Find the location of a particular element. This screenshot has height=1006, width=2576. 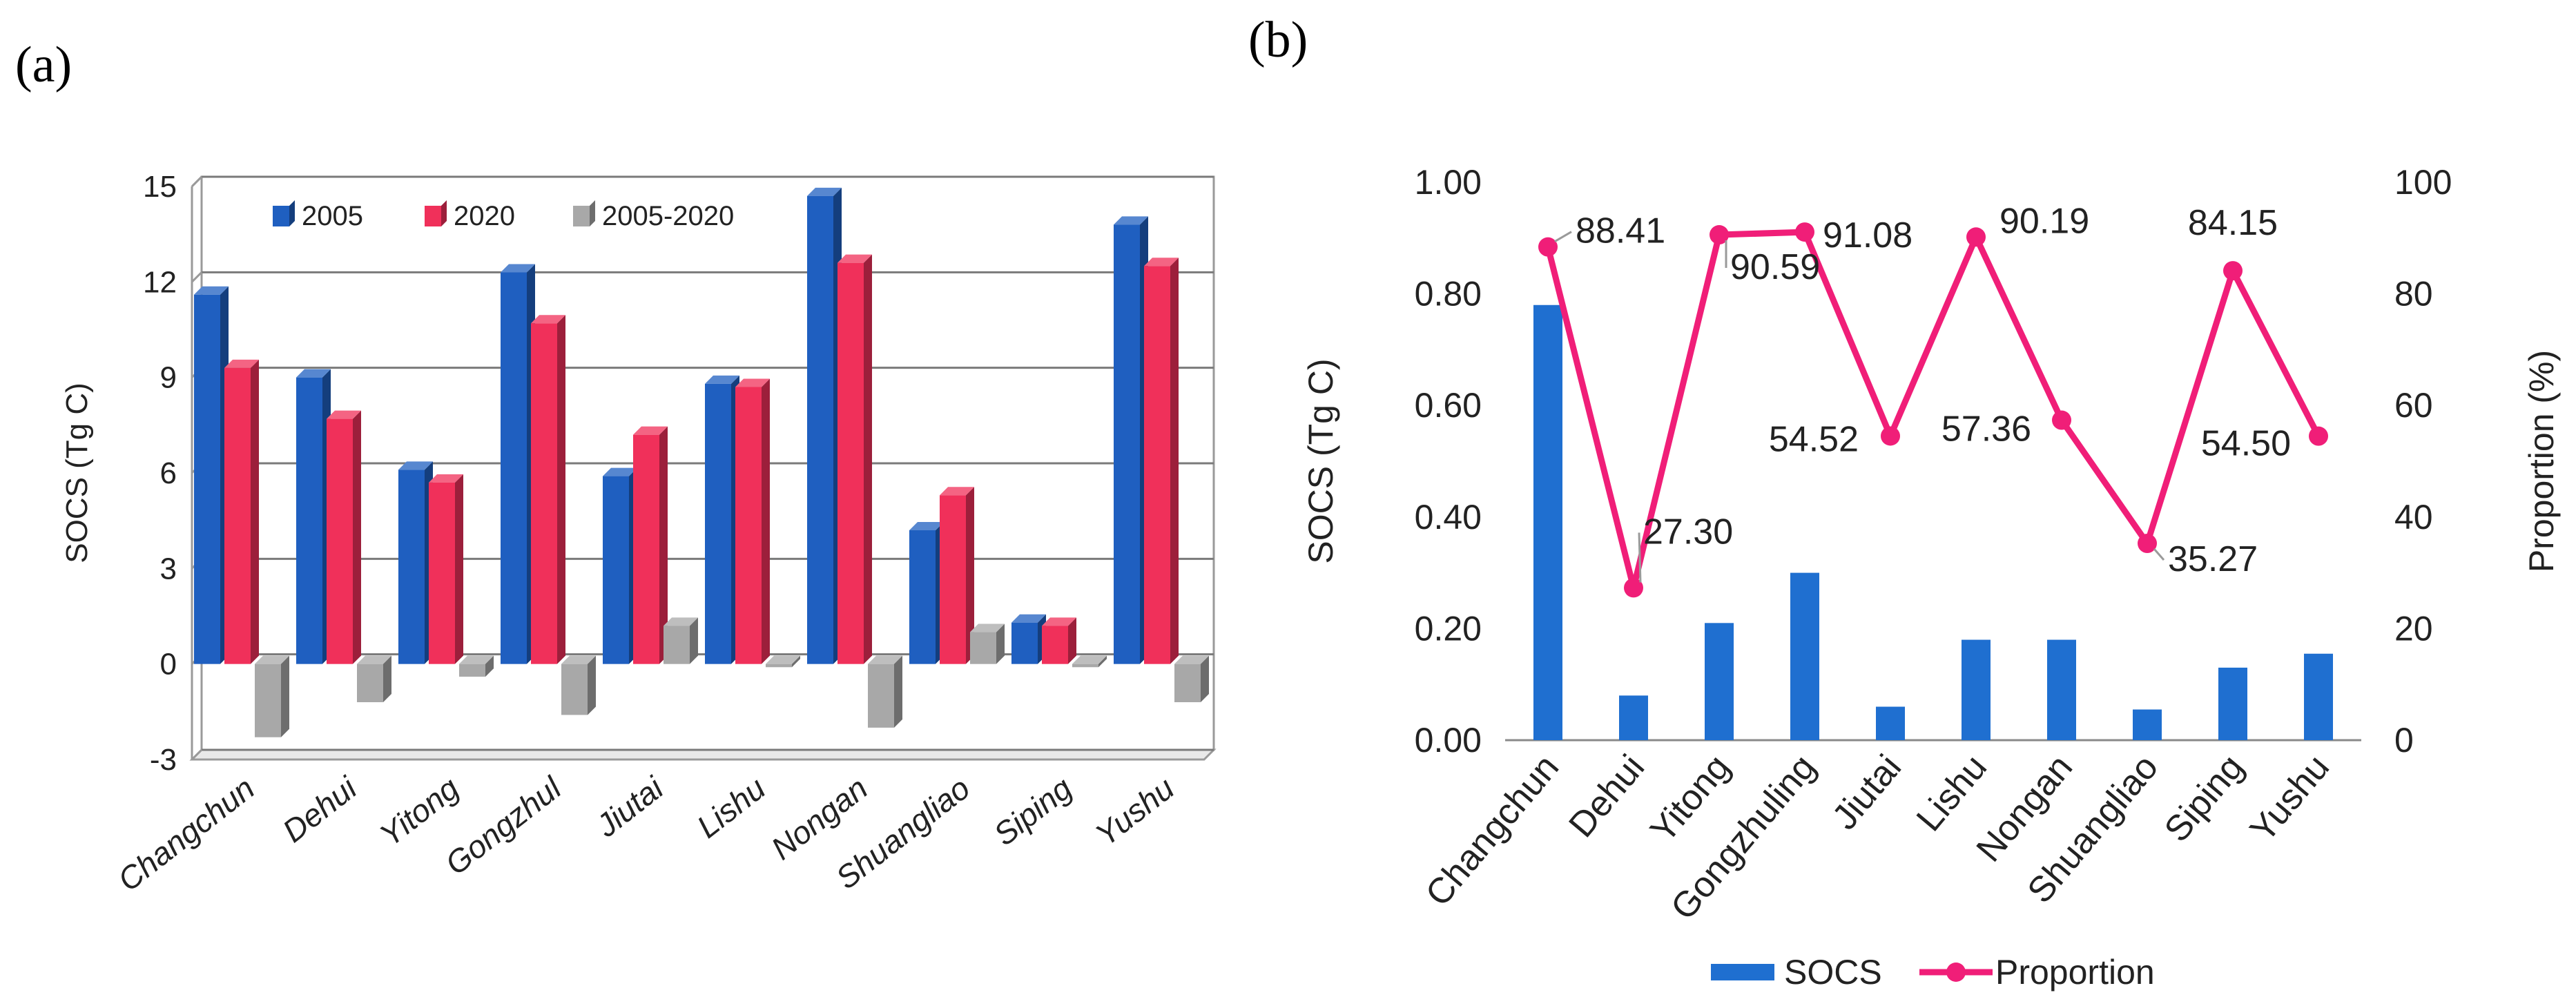

bar-2005-2020-Lishu is located at coordinates (783, 661).